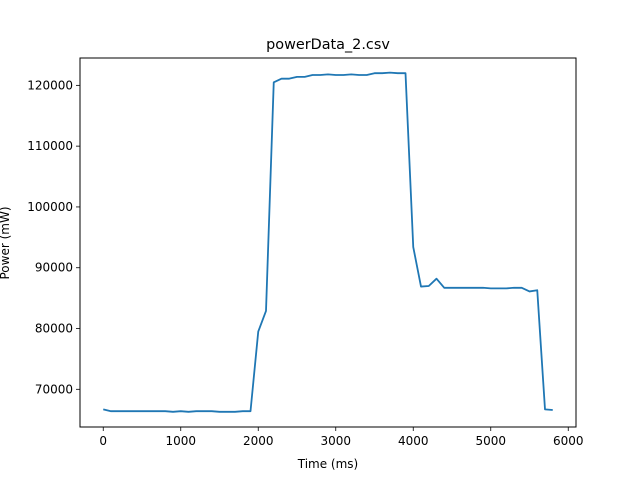 The image size is (640, 480). What do you see at coordinates (328, 464) in the screenshot?
I see `x-axis-label: Time (ms)` at bounding box center [328, 464].